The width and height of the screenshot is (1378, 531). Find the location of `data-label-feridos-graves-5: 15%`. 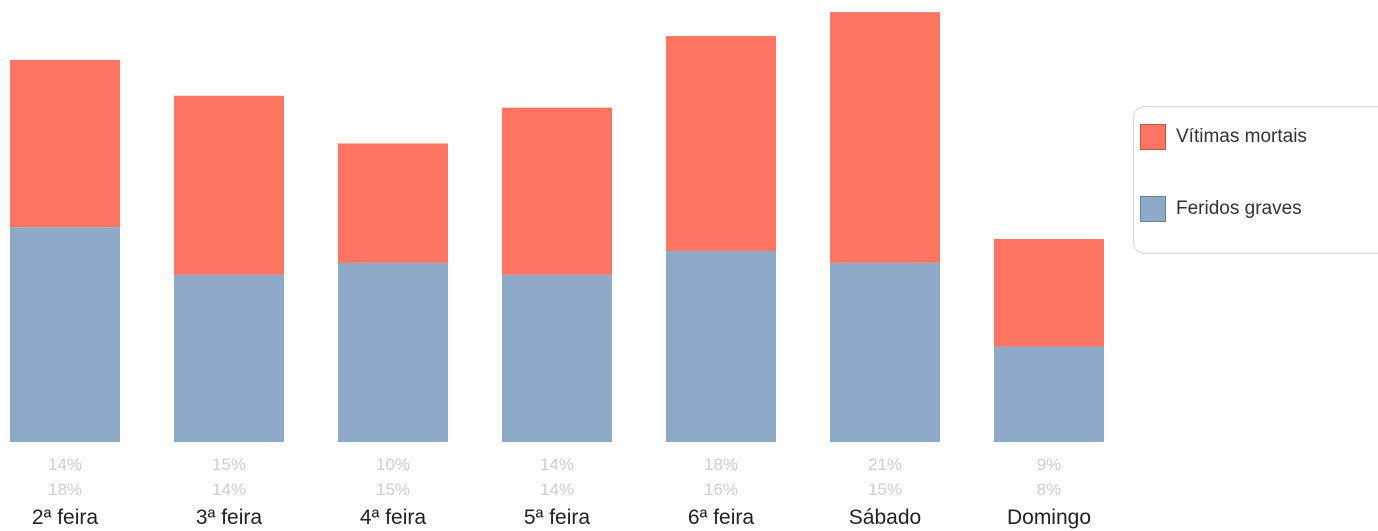

data-label-feridos-graves-5: 15% is located at coordinates (885, 489).